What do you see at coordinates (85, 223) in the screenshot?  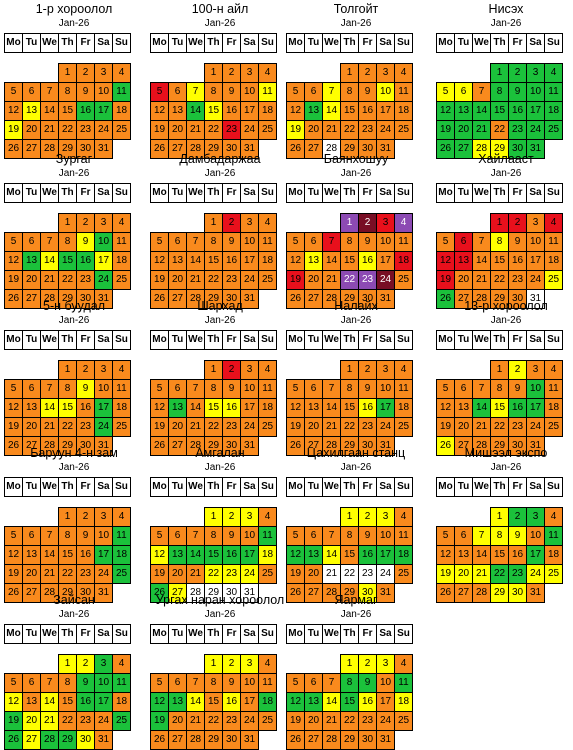 I see `day-cell: 2` at bounding box center [85, 223].